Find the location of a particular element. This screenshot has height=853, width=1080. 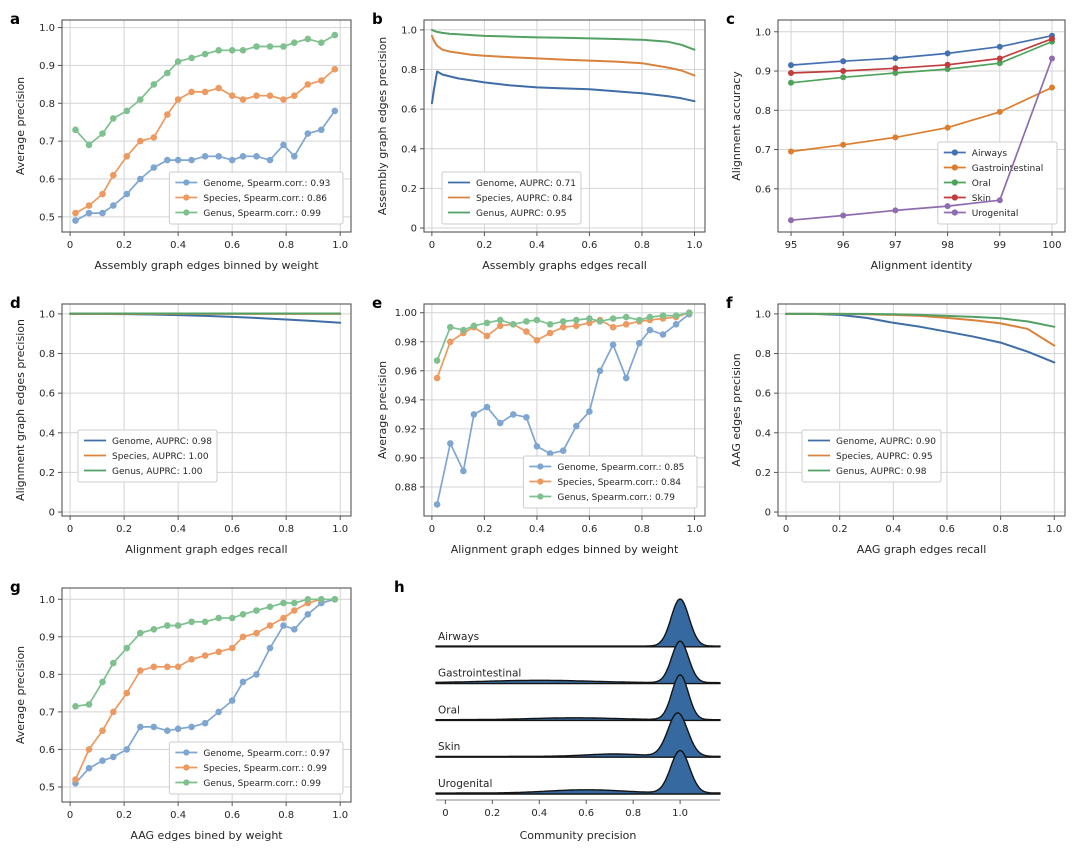

svg-text: 95 is located at coordinates (791, 245).